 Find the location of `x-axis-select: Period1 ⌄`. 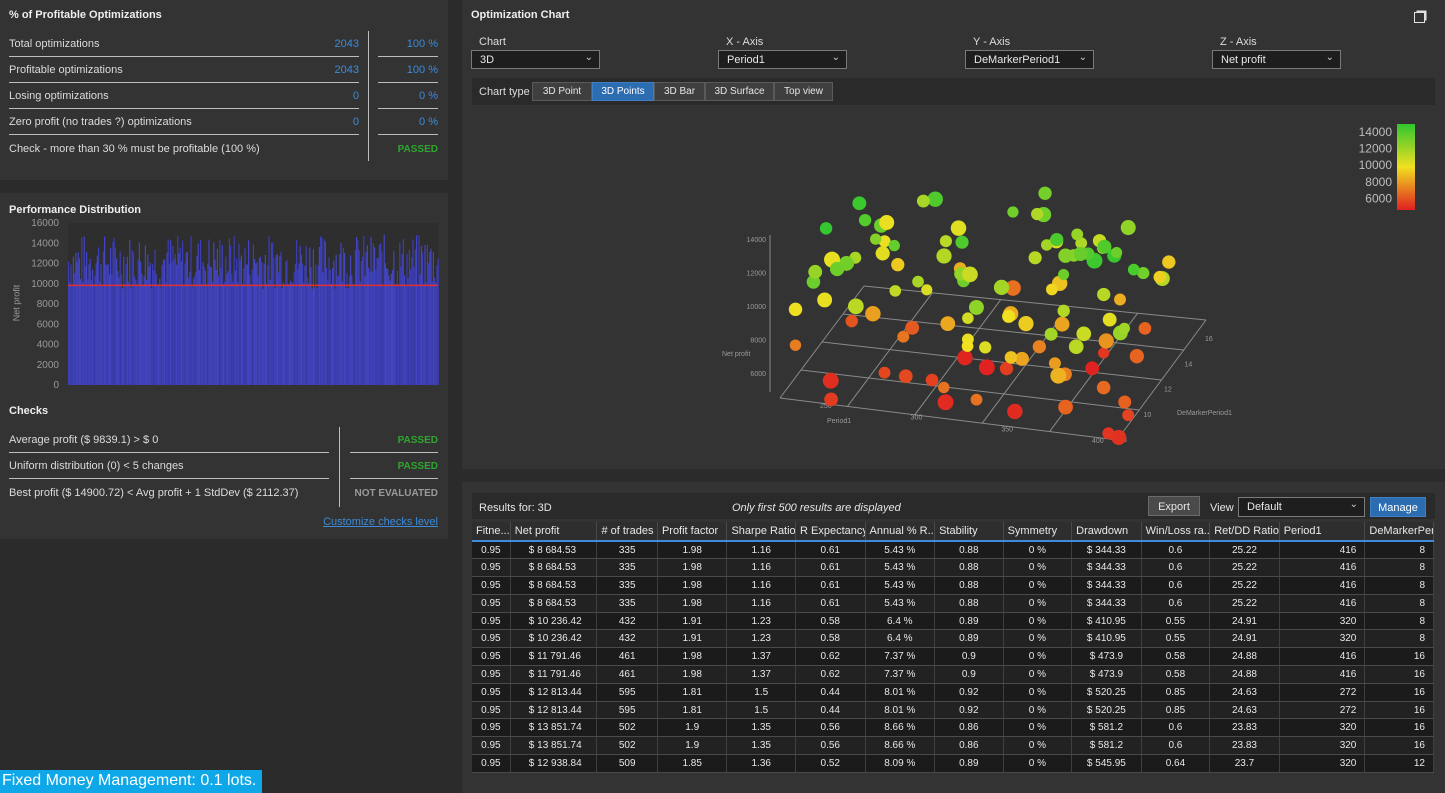

x-axis-select: Period1 ⌄ is located at coordinates (782, 59).